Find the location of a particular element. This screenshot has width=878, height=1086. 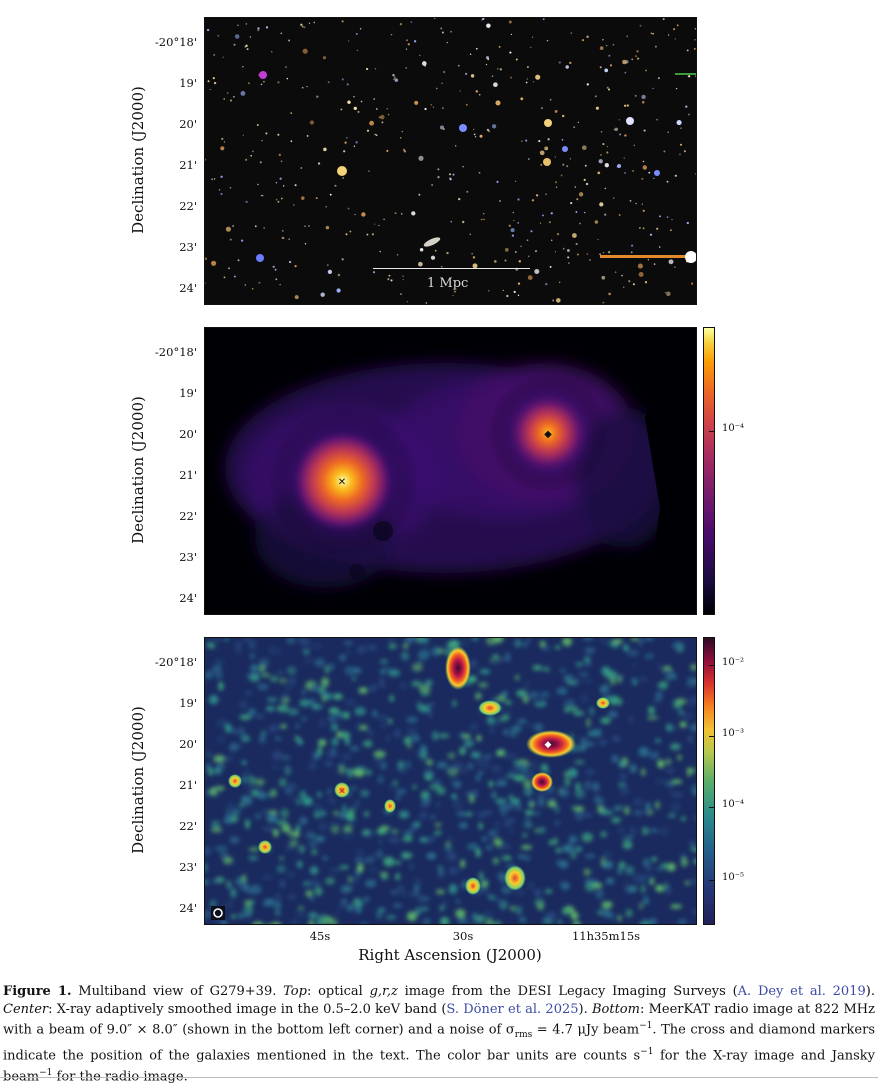

caption-label: Figure 1. is located at coordinates (37, 991).